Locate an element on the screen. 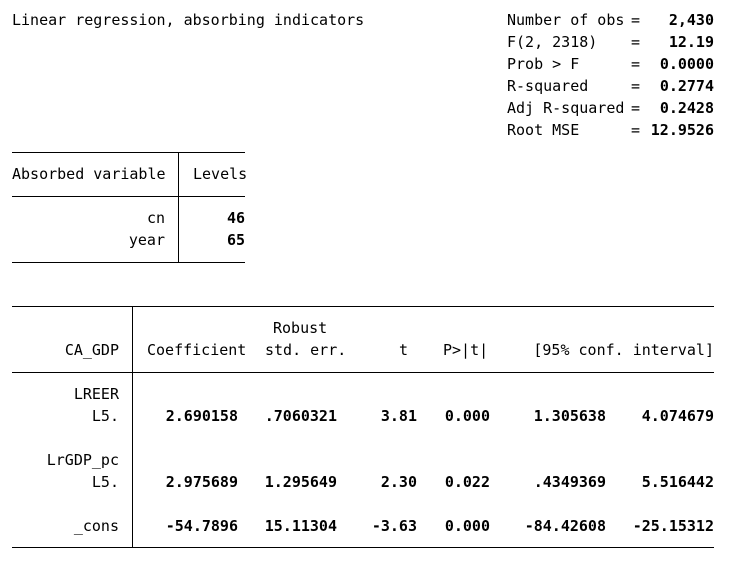  header-p: P>|t| is located at coordinates (466, 350).